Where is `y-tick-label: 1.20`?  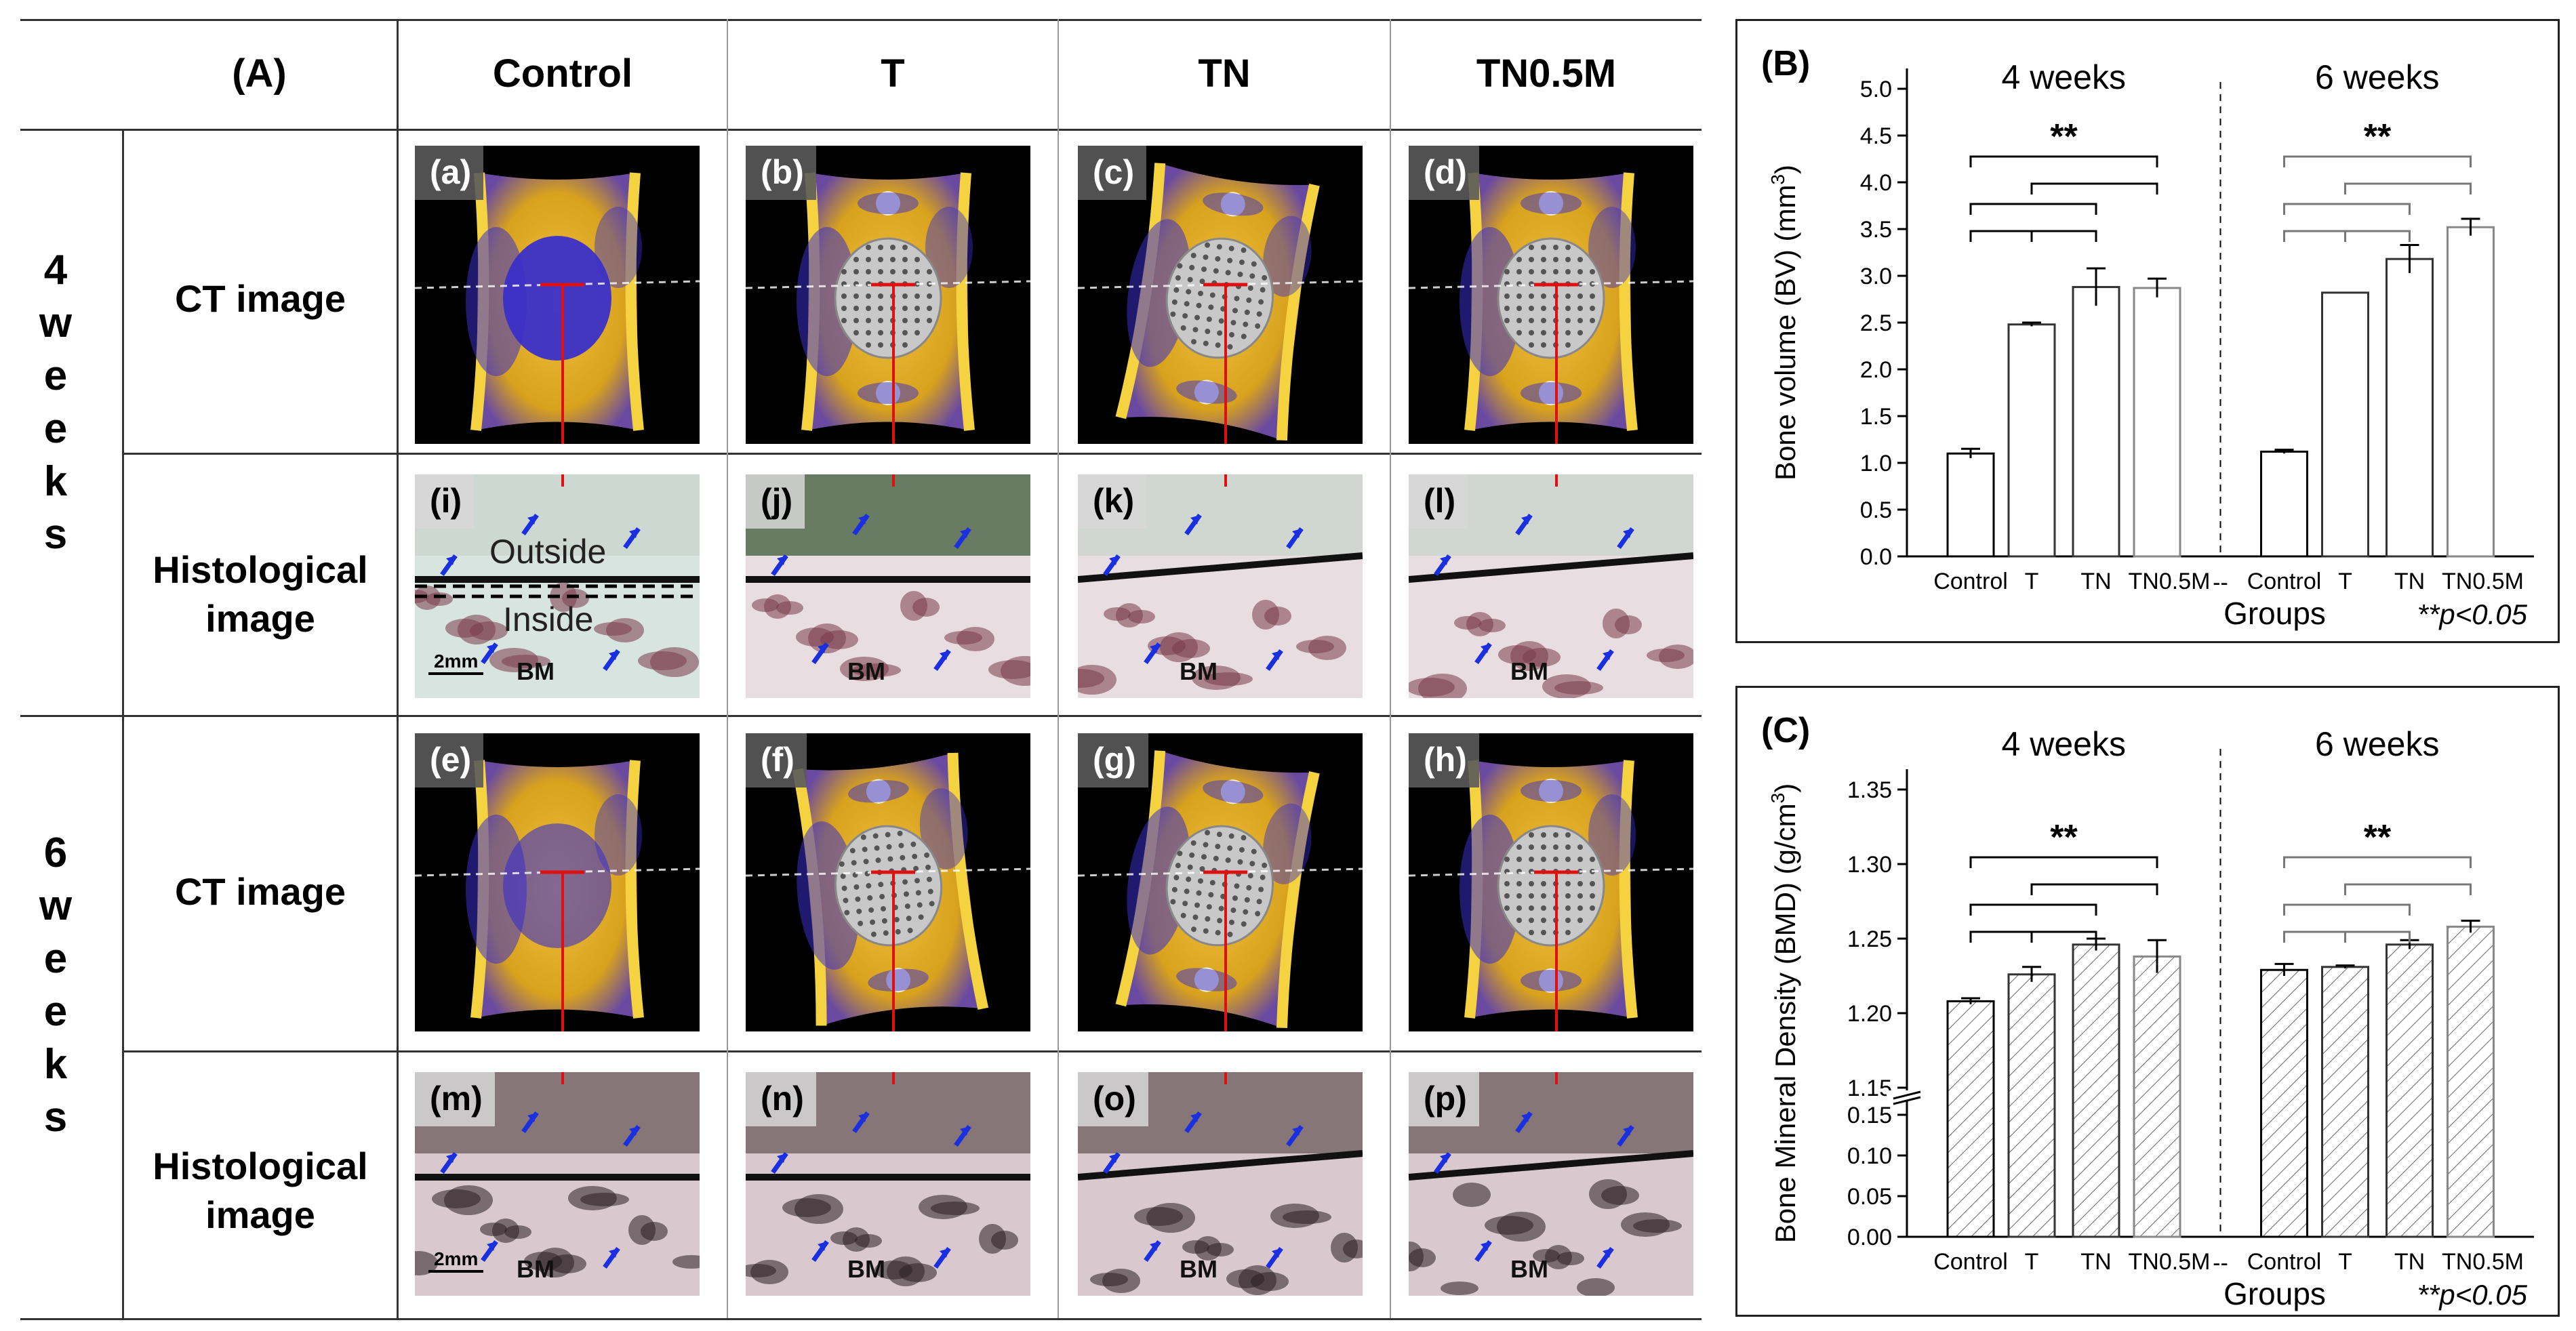 y-tick-label: 1.20 is located at coordinates (1869, 1014).